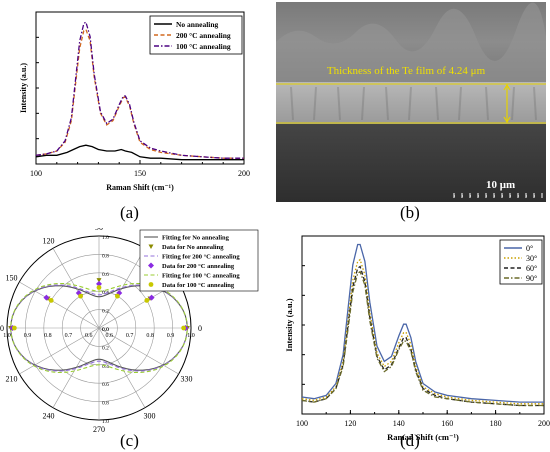  What do you see at coordinates (193, 247) in the screenshot?
I see `legend-label-1: Data for No annealing` at bounding box center [193, 247].